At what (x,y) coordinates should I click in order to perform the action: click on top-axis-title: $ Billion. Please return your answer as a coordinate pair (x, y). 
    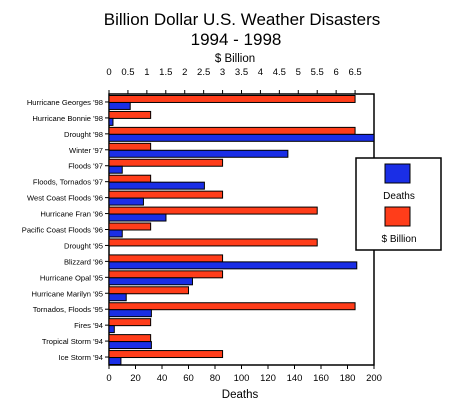
    Looking at the image, I should click on (235, 59).